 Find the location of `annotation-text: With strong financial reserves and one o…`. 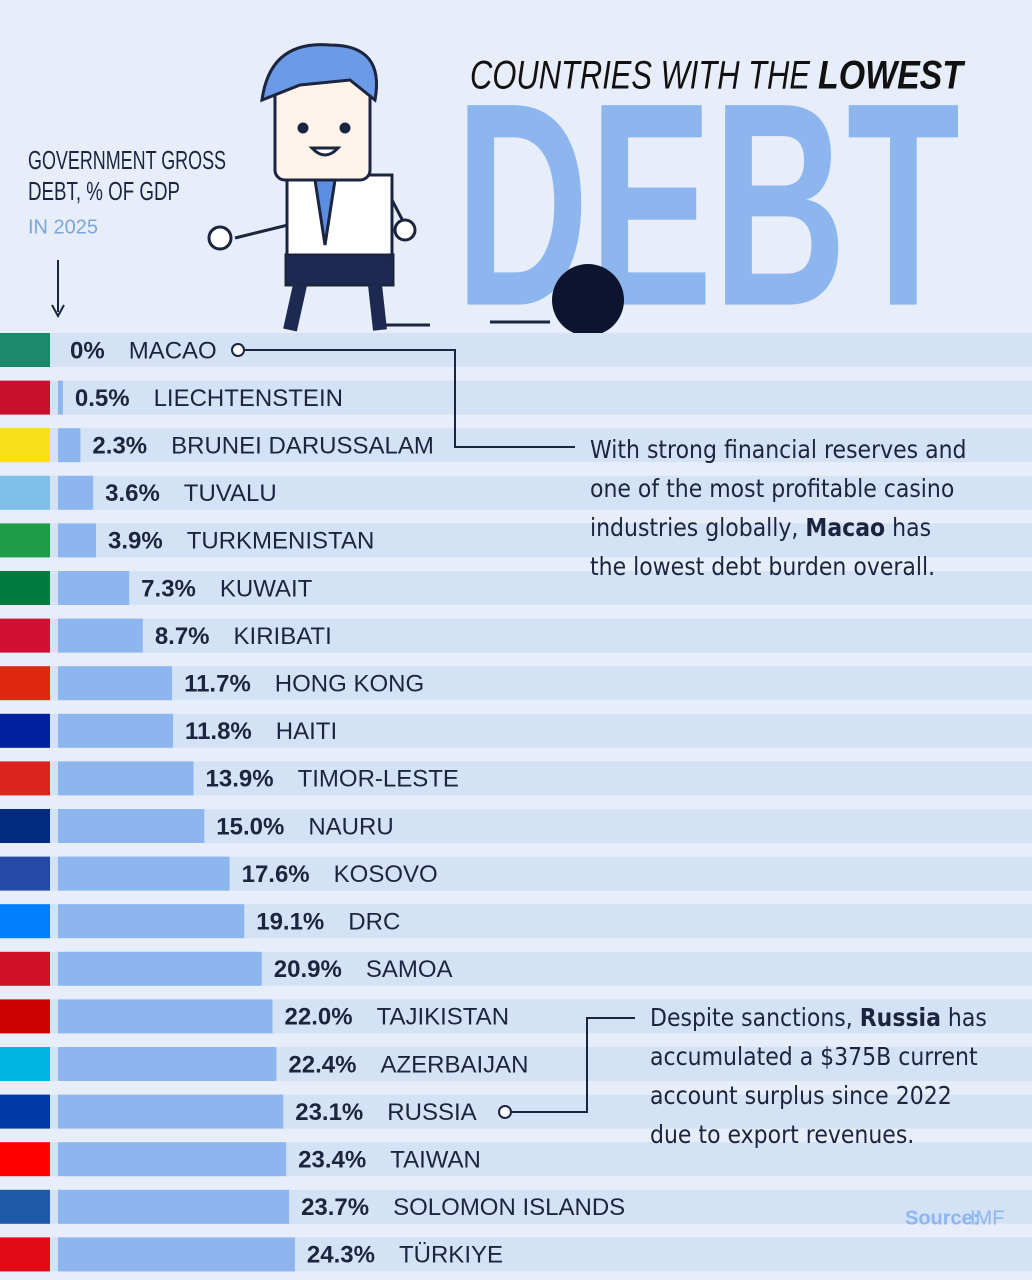

annotation-text: With strong financial reserves and one o… is located at coordinates (778, 488).